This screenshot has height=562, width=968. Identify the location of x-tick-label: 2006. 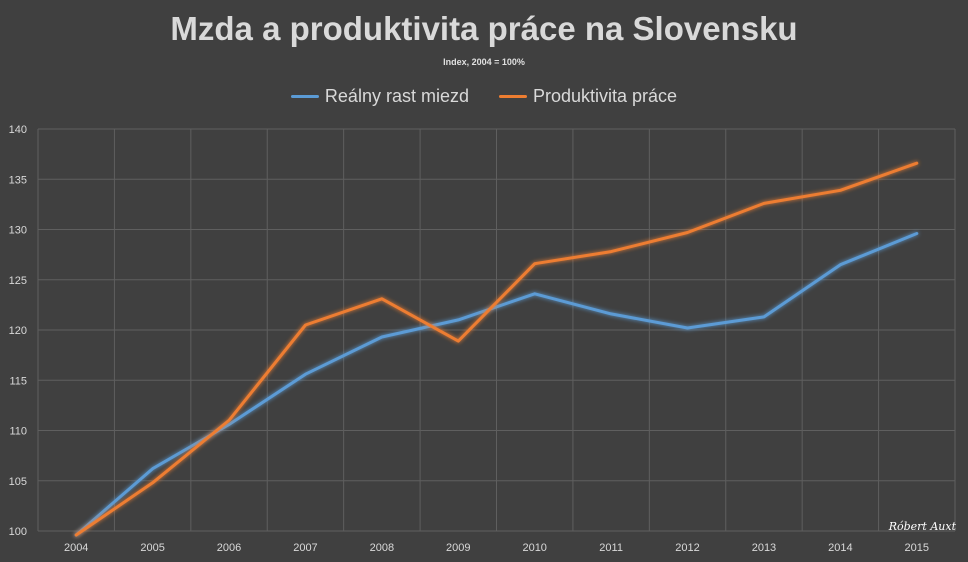
(229, 548).